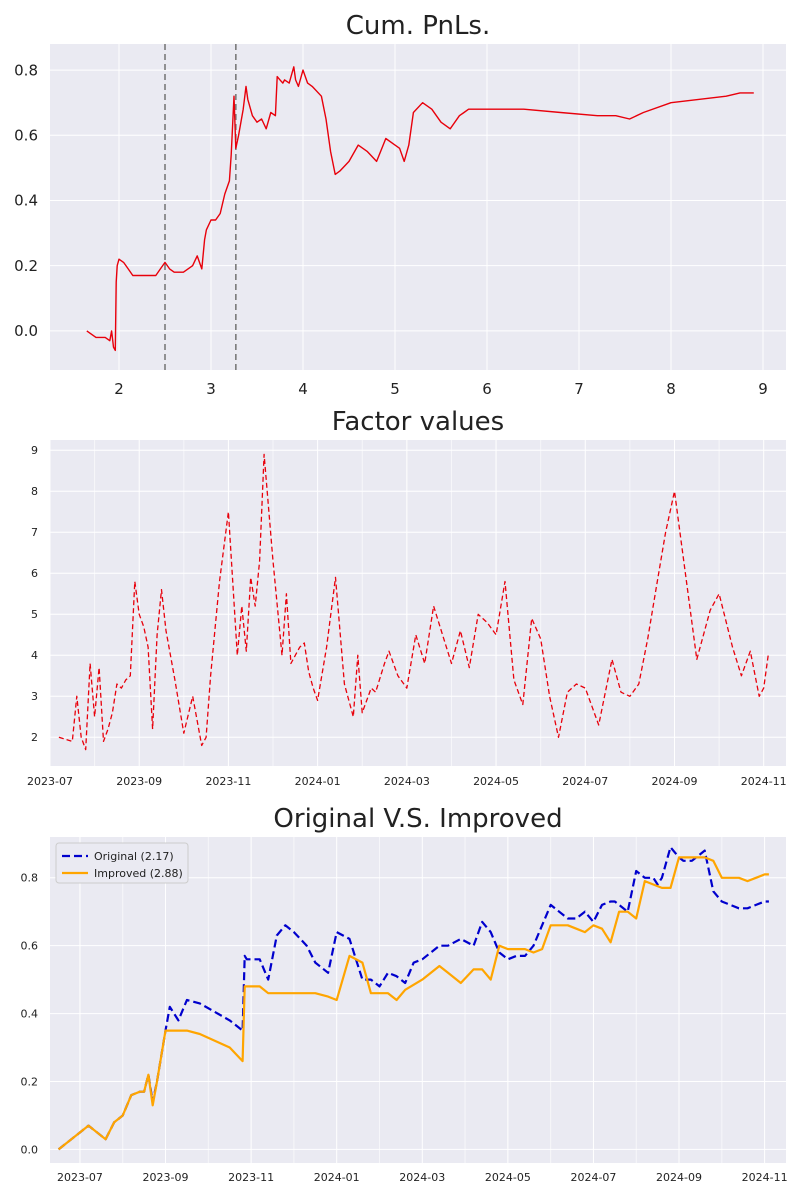 This screenshot has width=800, height=1200. What do you see at coordinates (119, 389) in the screenshot?
I see `x-tick-label: 2` at bounding box center [119, 389].